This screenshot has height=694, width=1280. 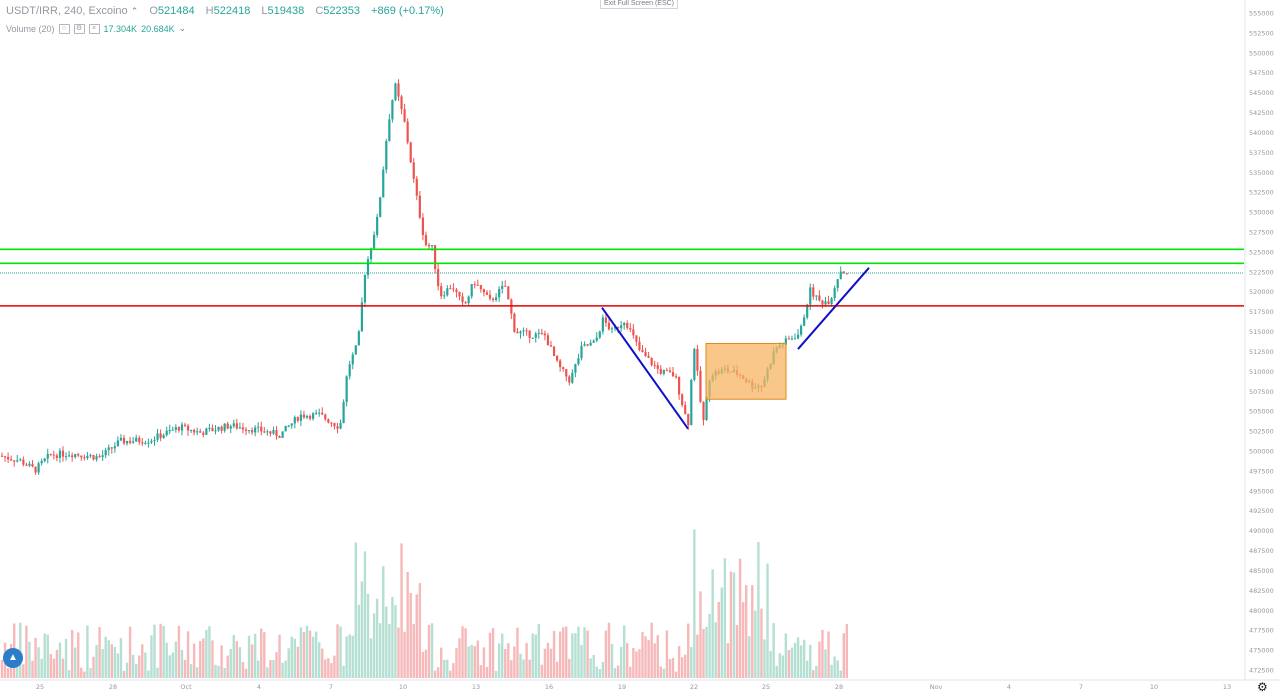 What do you see at coordinates (645, 368) in the screenshot?
I see `trend-line` at bounding box center [645, 368].